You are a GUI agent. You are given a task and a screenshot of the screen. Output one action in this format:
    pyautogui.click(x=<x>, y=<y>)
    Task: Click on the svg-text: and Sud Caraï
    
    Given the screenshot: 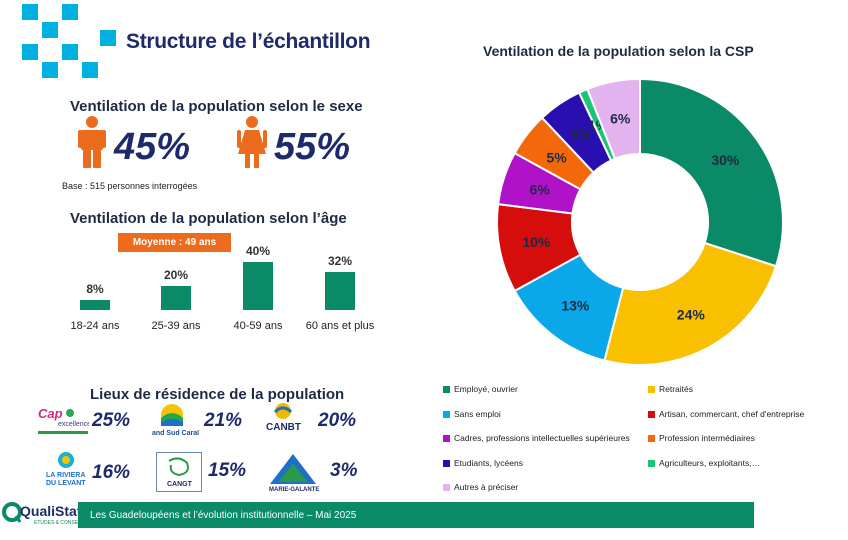 What is the action you would take?
    pyautogui.click(x=176, y=433)
    